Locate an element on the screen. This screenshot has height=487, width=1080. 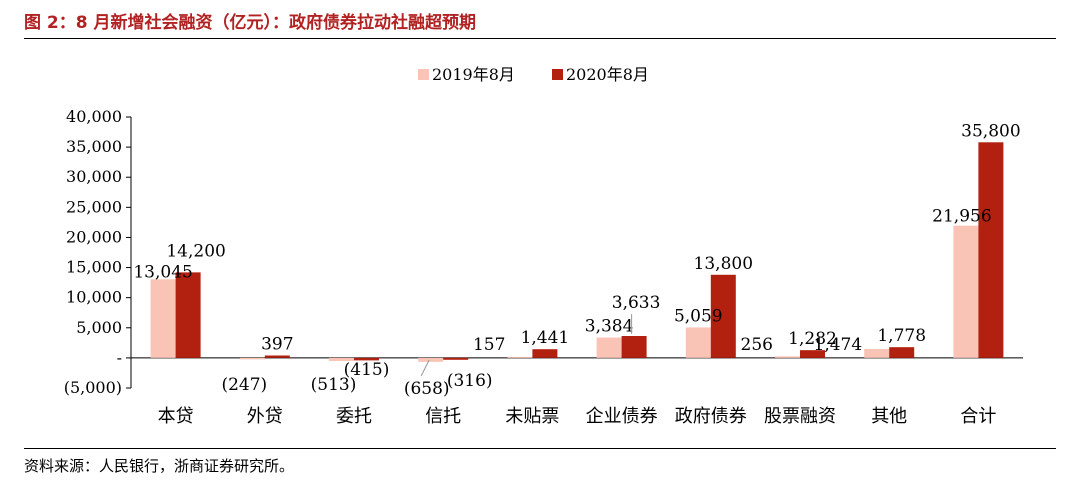
y-tick-label-3: 25,000 is located at coordinates (94, 206).